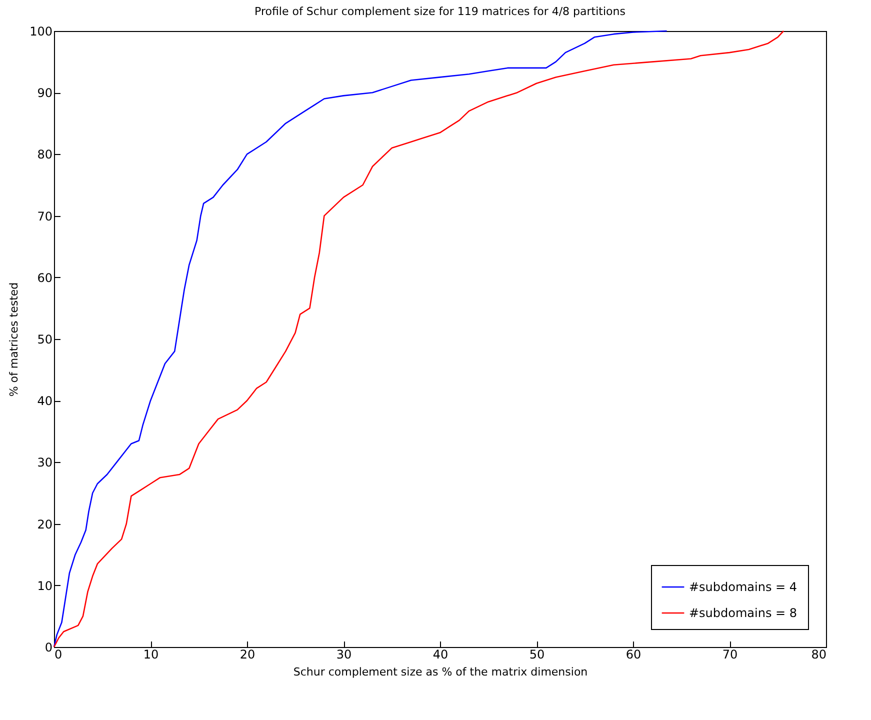 The image size is (871, 720). I want to click on y-axis-title: % of matrices tested, so click(14, 339).